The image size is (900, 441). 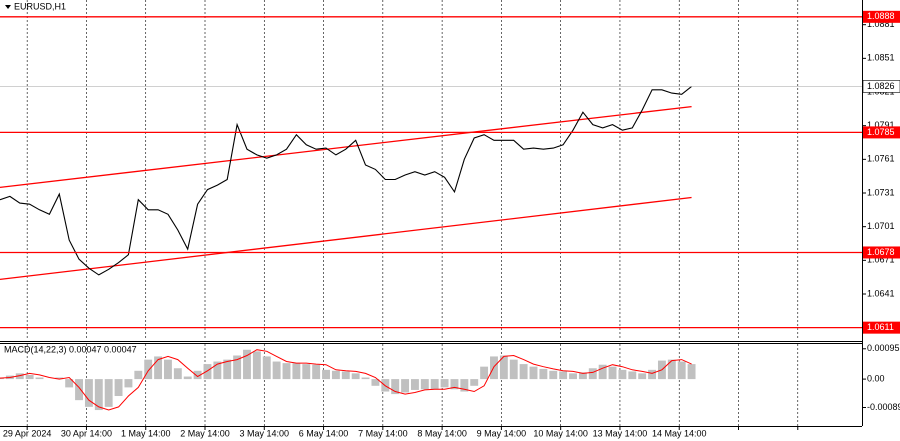 I want to click on x-tick-label: 8 May 14:00, so click(x=442, y=433).